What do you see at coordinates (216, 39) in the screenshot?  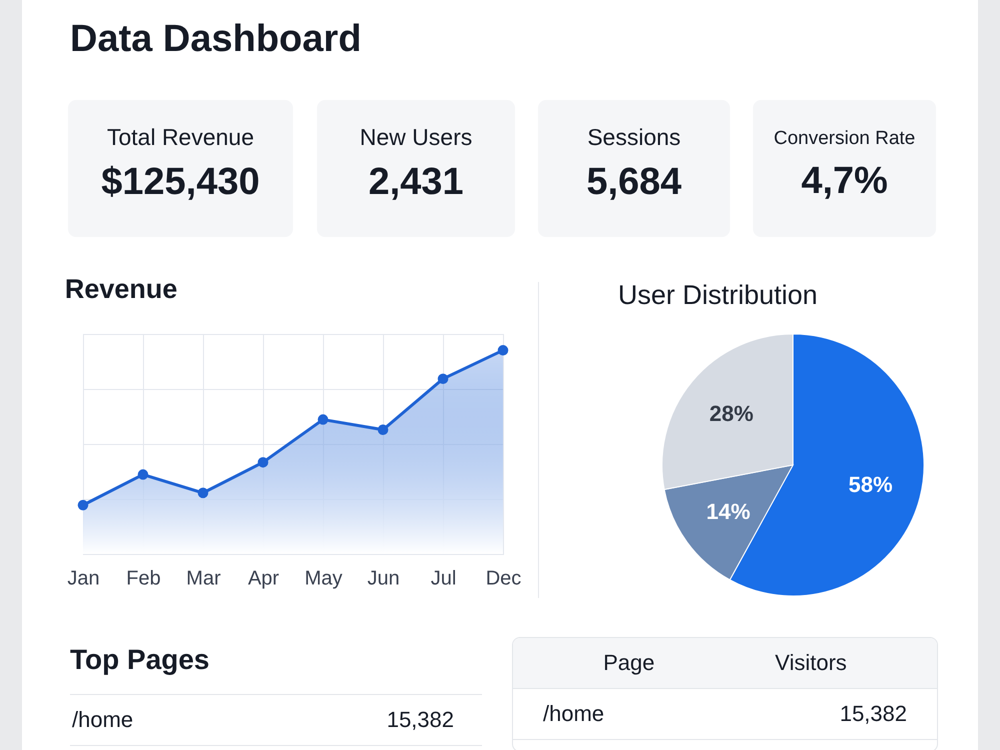 I see `text: Data Dashboard` at bounding box center [216, 39].